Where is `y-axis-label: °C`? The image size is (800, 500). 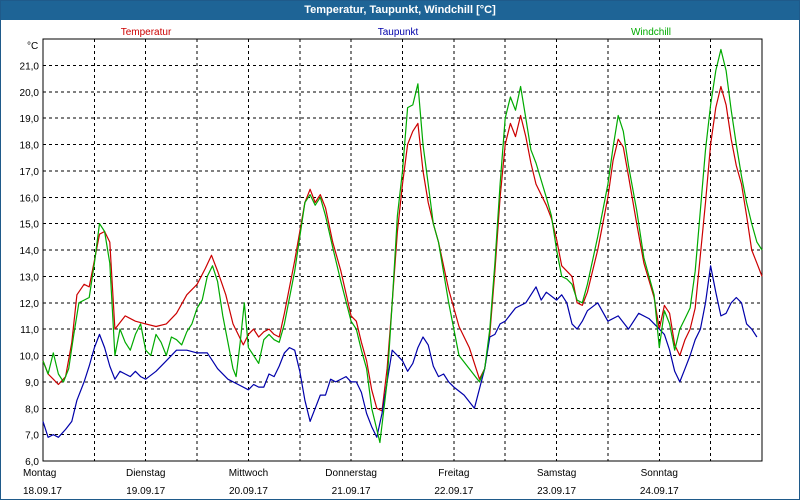 y-axis-label: °C is located at coordinates (32, 46).